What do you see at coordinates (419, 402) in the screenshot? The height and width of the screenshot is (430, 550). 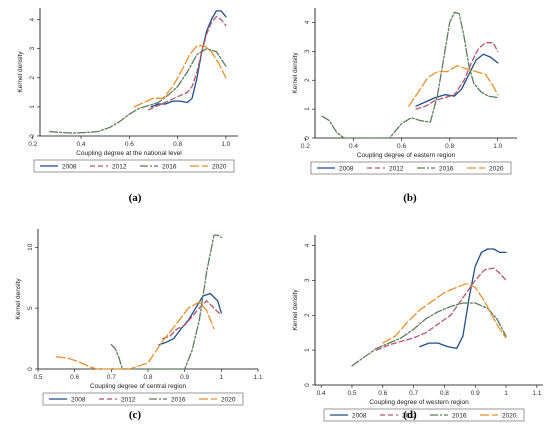 I see `x-axis-label: Coupling degree of western region` at bounding box center [419, 402].